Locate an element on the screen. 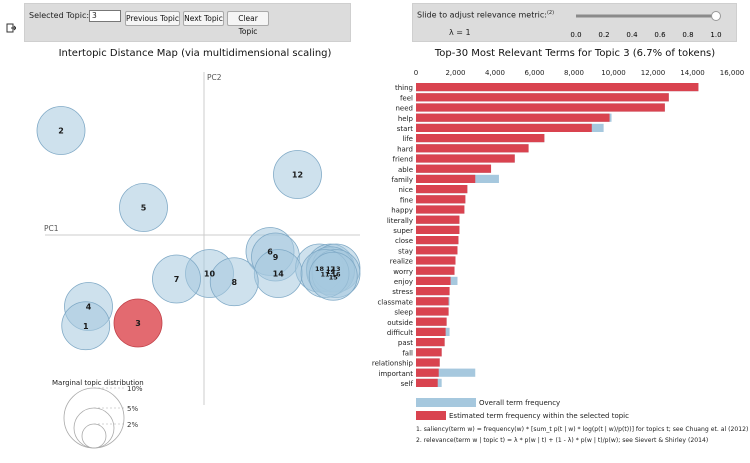  selected-topic-label: Selected Topic: is located at coordinates (59, 15).